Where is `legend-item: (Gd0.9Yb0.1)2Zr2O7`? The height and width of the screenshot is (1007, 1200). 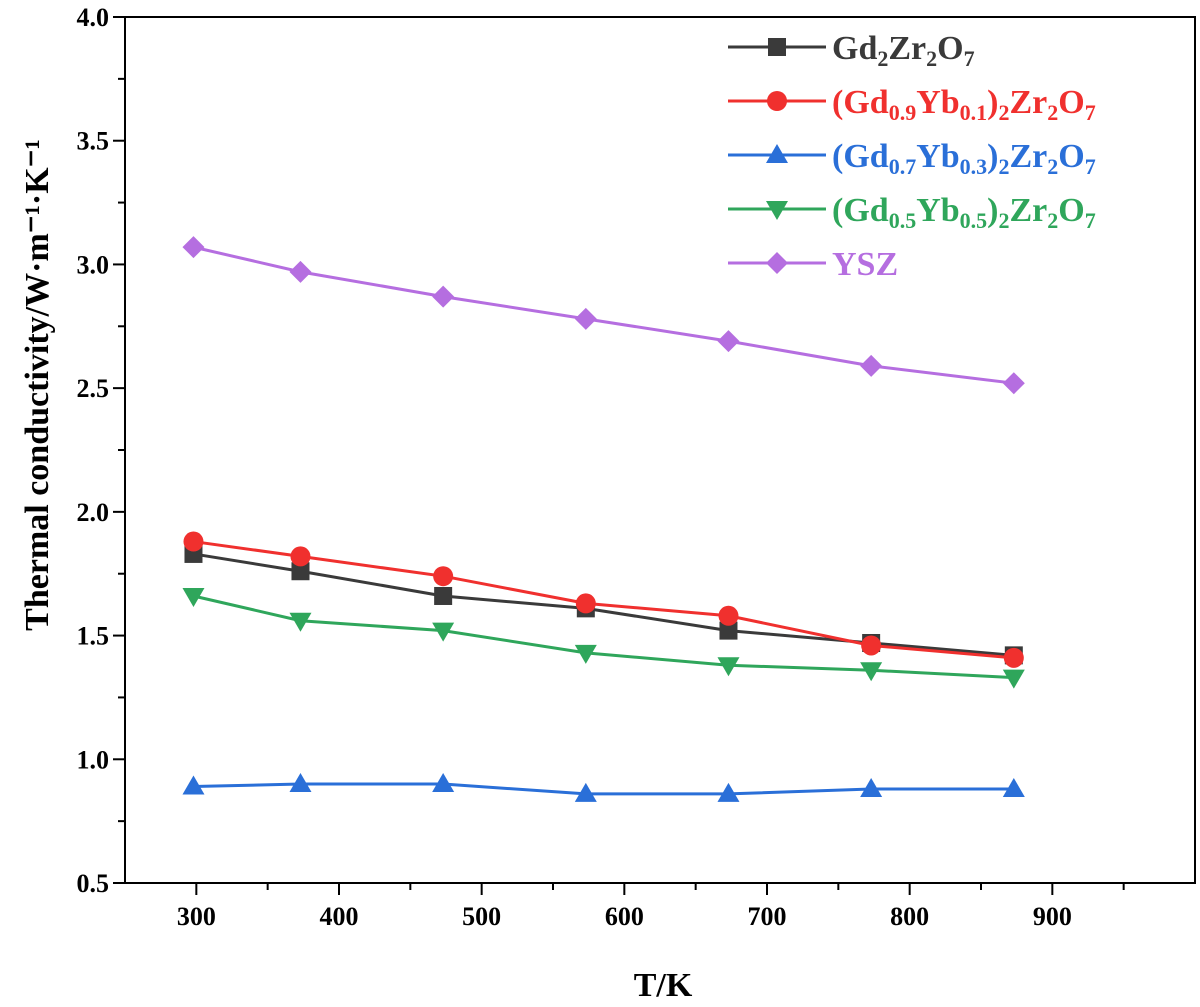
legend-item: (Gd0.9Yb0.1)2Zr2O7 is located at coordinates (912, 104).